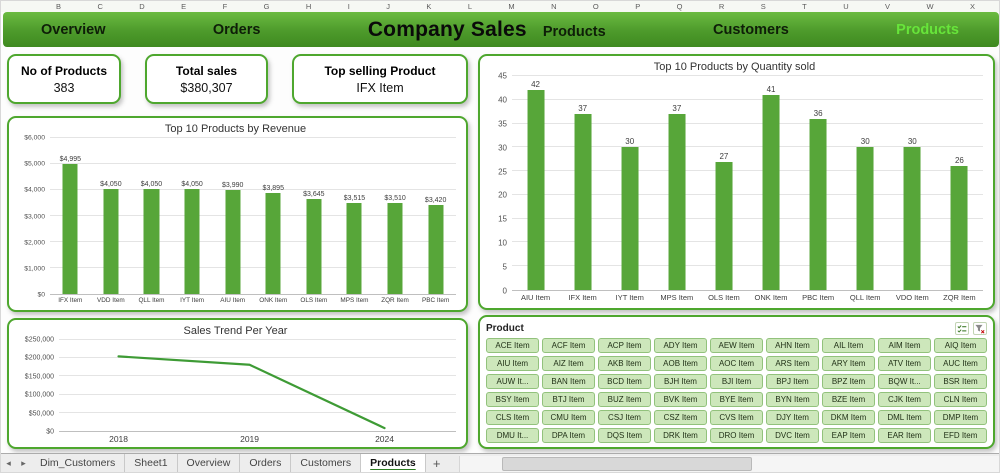 The height and width of the screenshot is (473, 1000). I want to click on column-header-T: T, so click(804, 6).